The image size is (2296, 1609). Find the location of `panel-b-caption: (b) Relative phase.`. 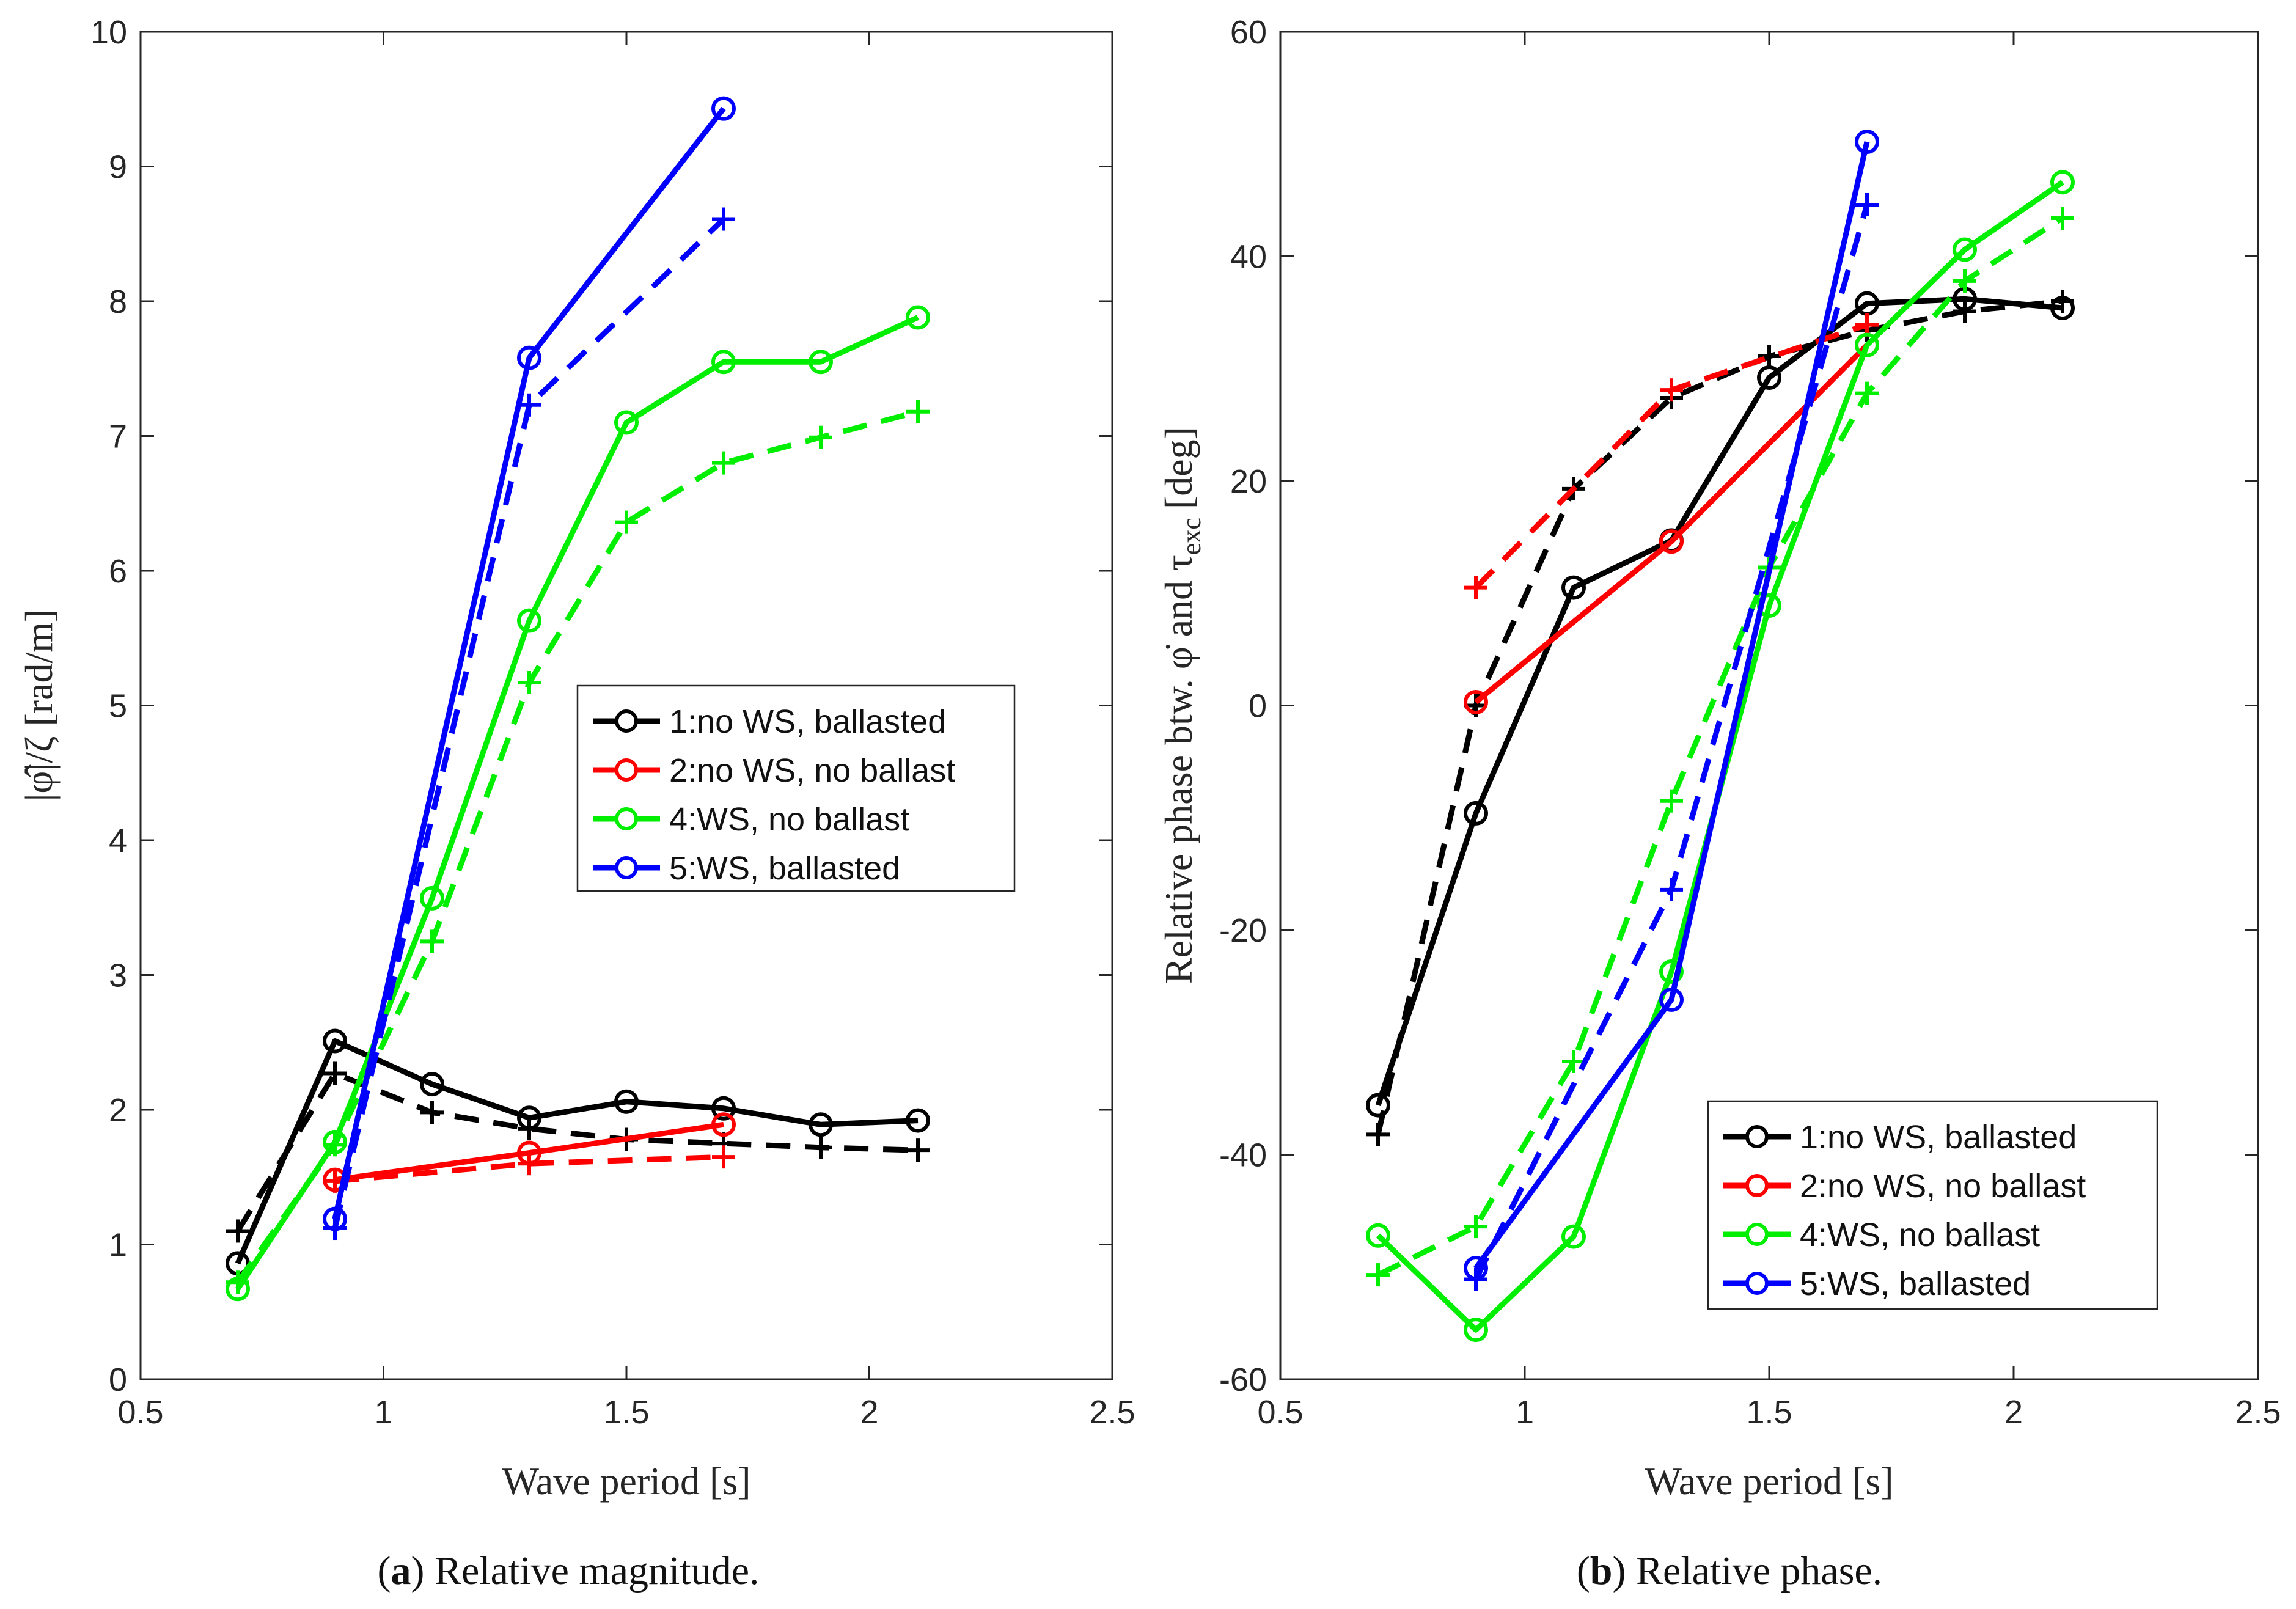

panel-b-caption: (b) Relative phase. is located at coordinates (1729, 1571).